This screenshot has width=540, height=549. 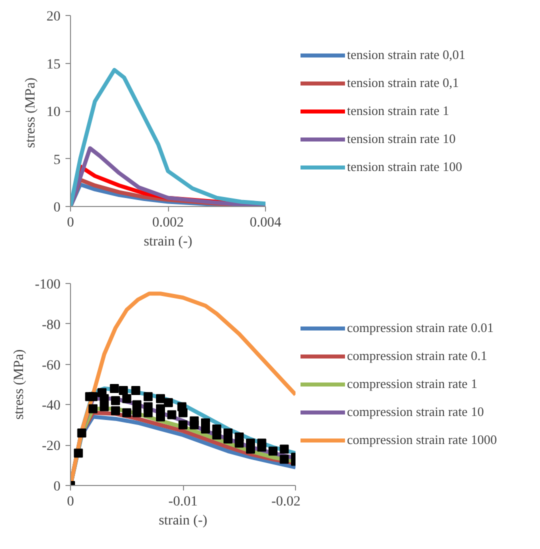 I want to click on legend-label: tension strain rate 100, so click(x=404, y=166).